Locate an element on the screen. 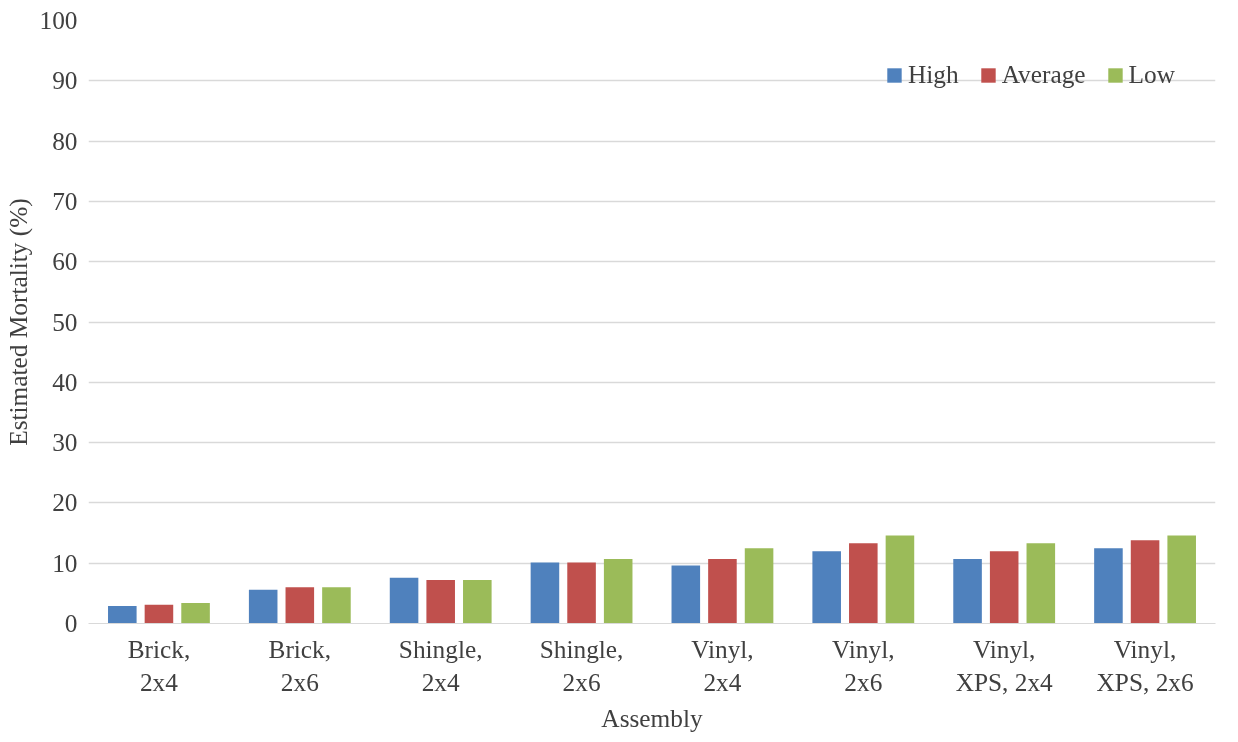 This screenshot has height=742, width=1238. legend-label: Average is located at coordinates (1043, 74).